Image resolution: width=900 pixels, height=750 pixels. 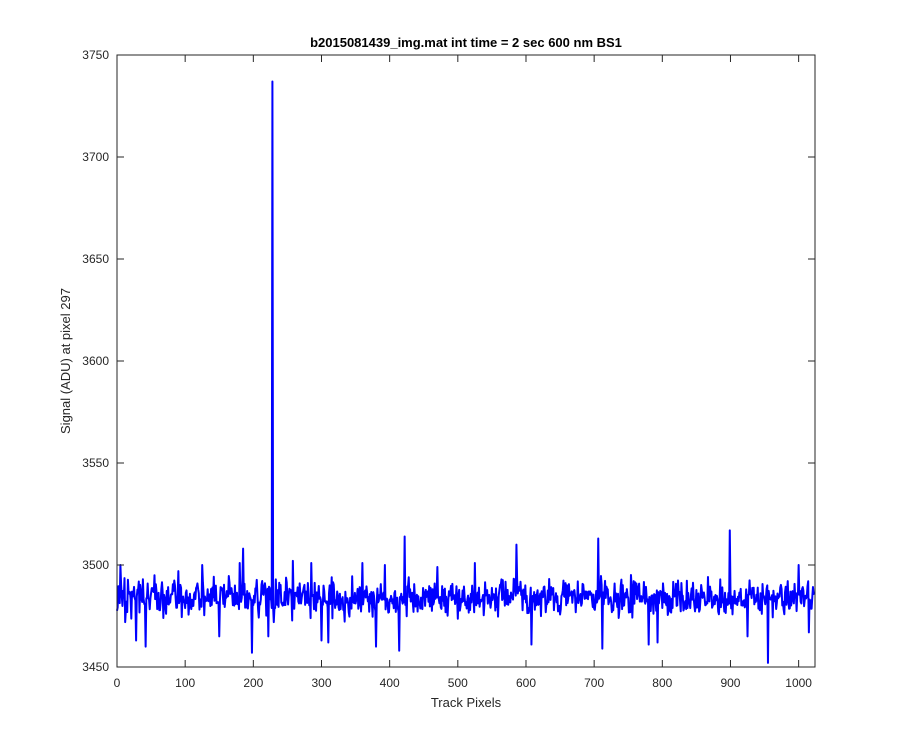 I want to click on y-tick-label: 3550, so click(x=95, y=463).